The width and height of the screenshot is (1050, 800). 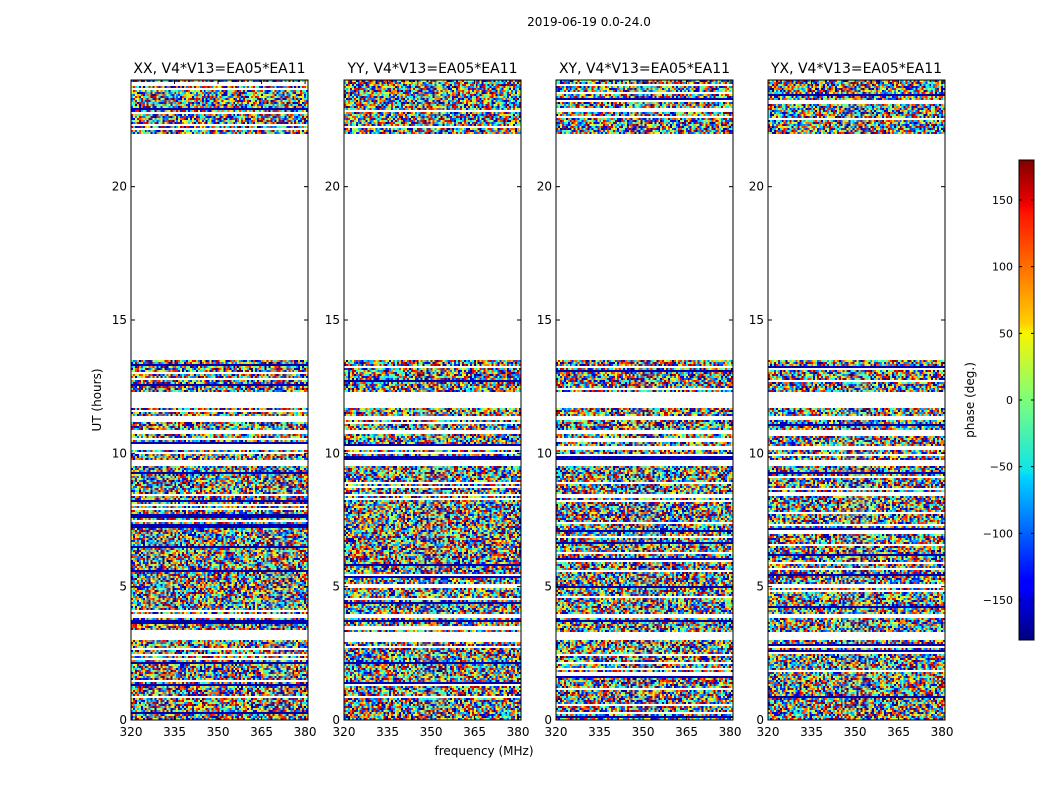 What do you see at coordinates (998, 600) in the screenshot?
I see `colorbar-tick-label: −150` at bounding box center [998, 600].